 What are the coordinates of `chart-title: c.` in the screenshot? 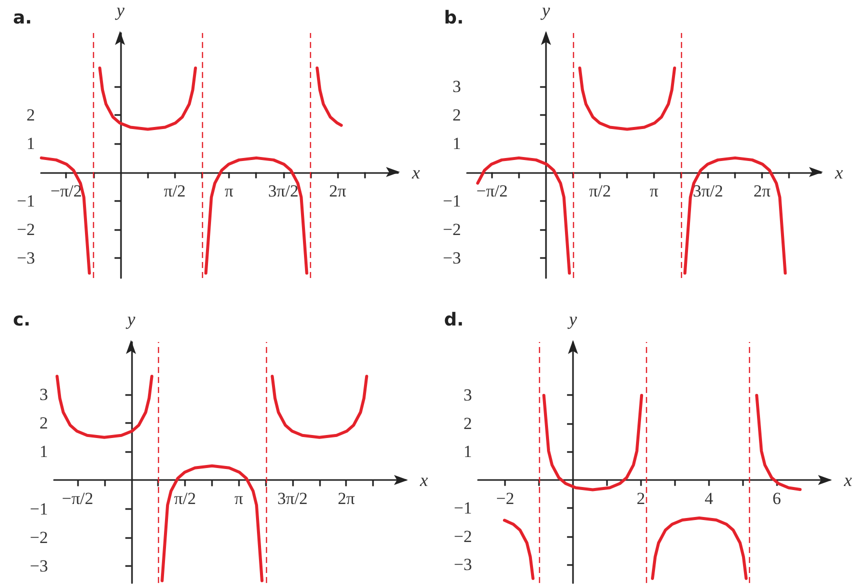 It's located at (22, 320).